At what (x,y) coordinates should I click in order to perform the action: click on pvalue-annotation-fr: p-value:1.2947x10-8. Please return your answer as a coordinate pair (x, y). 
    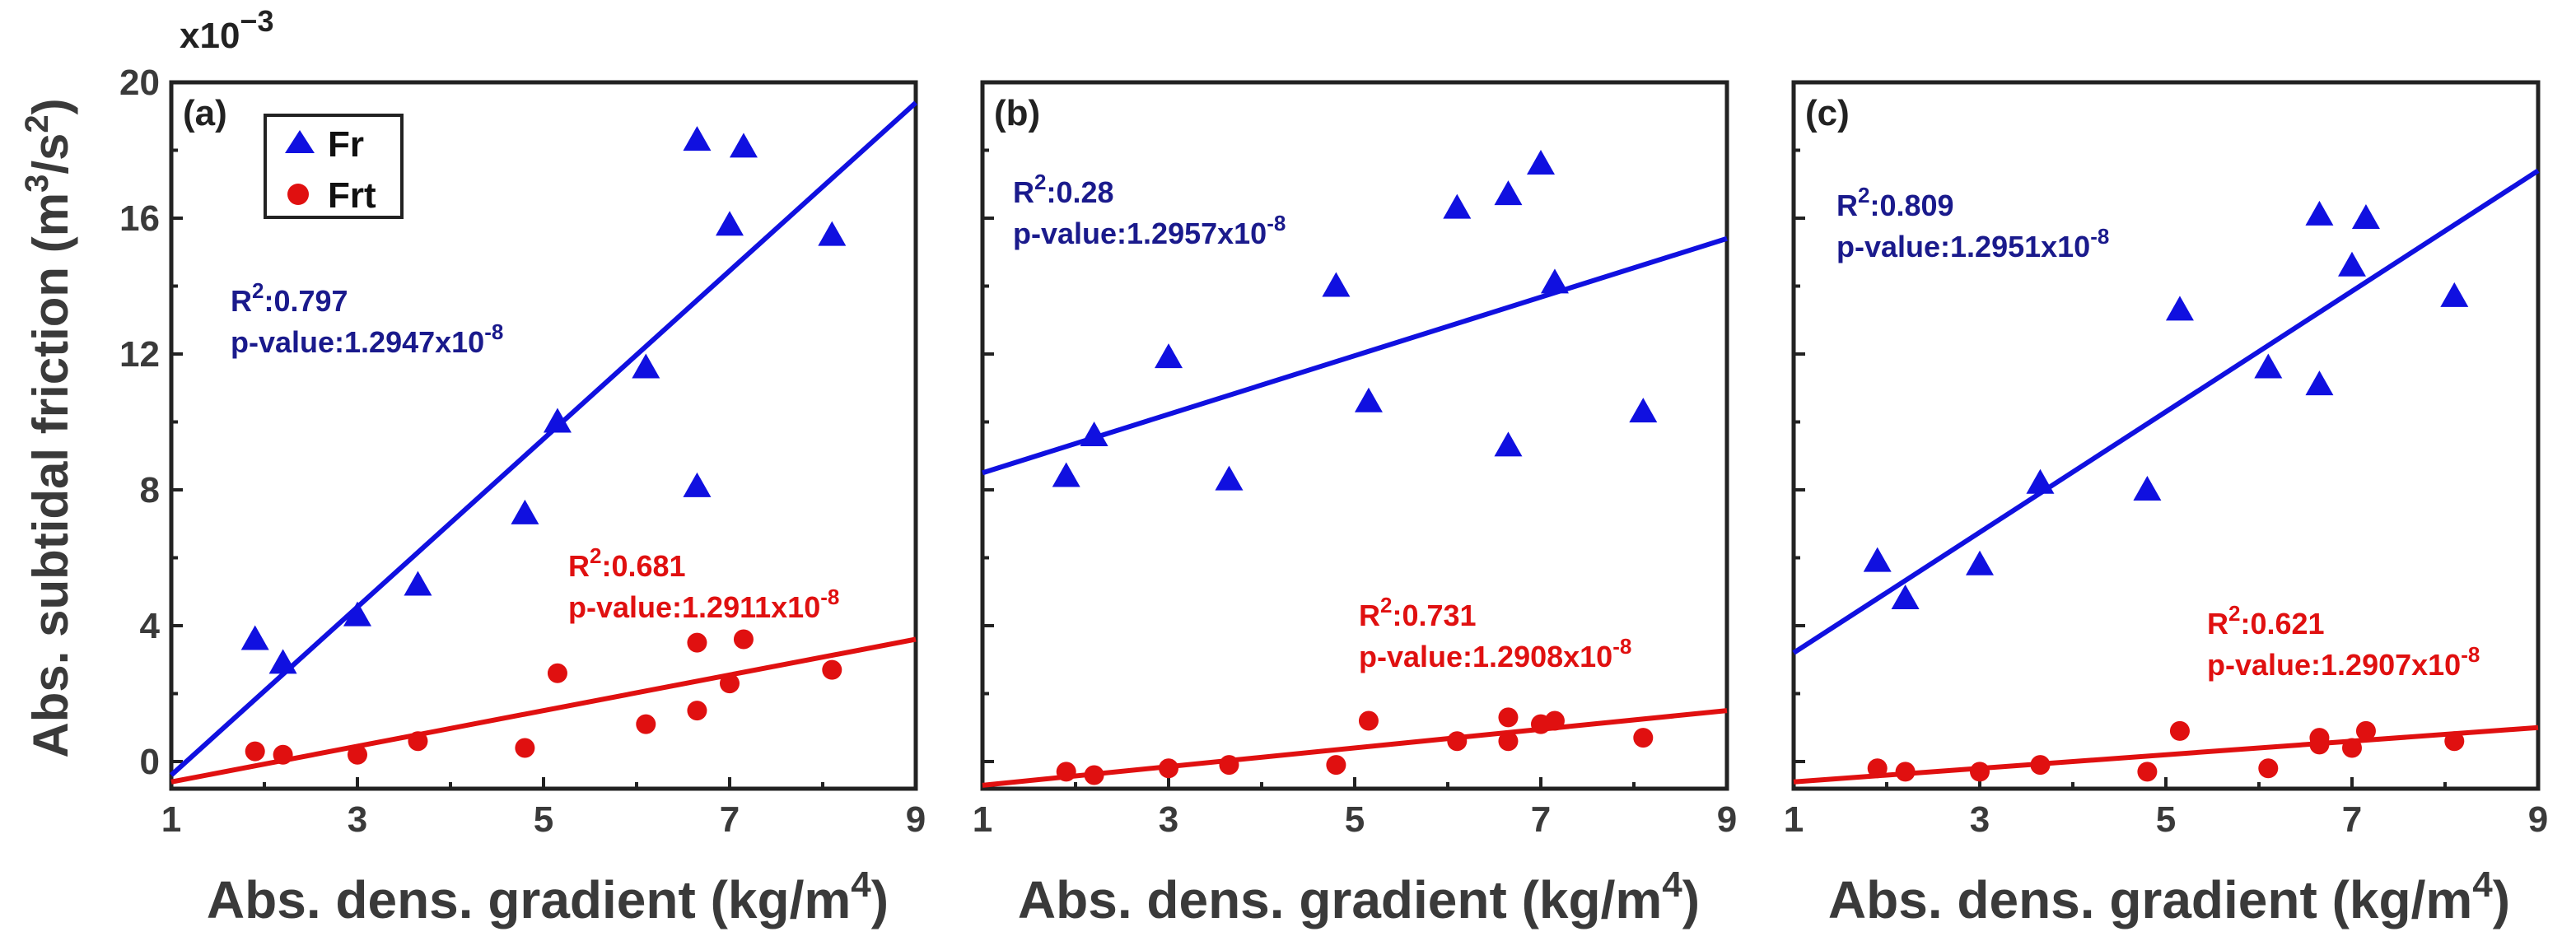
    Looking at the image, I should click on (367, 339).